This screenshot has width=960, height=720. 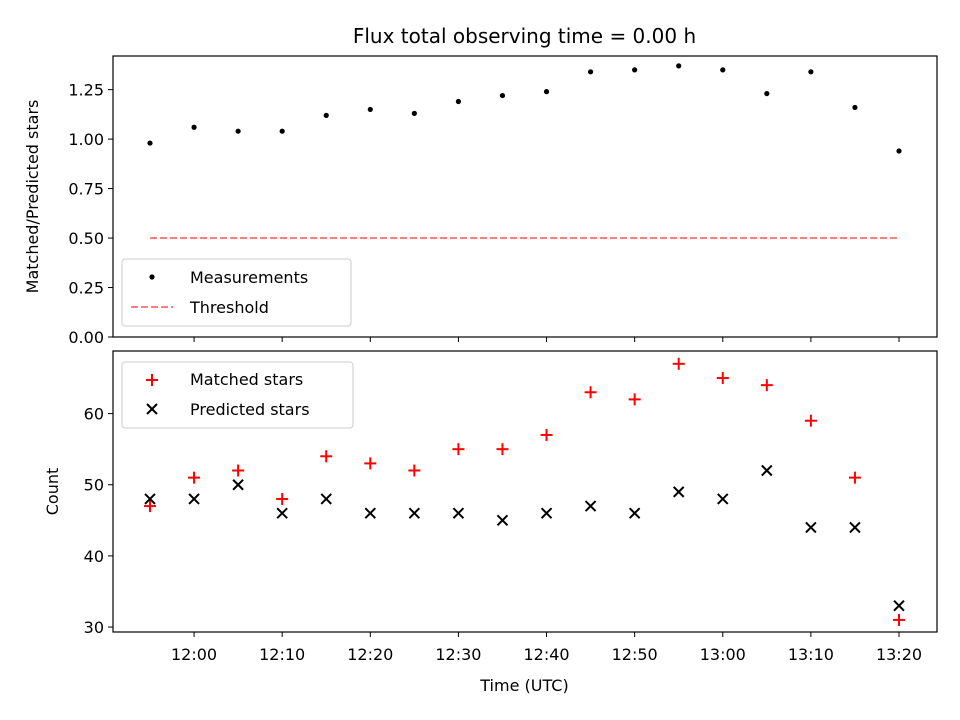 What do you see at coordinates (94, 627) in the screenshot?
I see `y-tick-label: 30` at bounding box center [94, 627].